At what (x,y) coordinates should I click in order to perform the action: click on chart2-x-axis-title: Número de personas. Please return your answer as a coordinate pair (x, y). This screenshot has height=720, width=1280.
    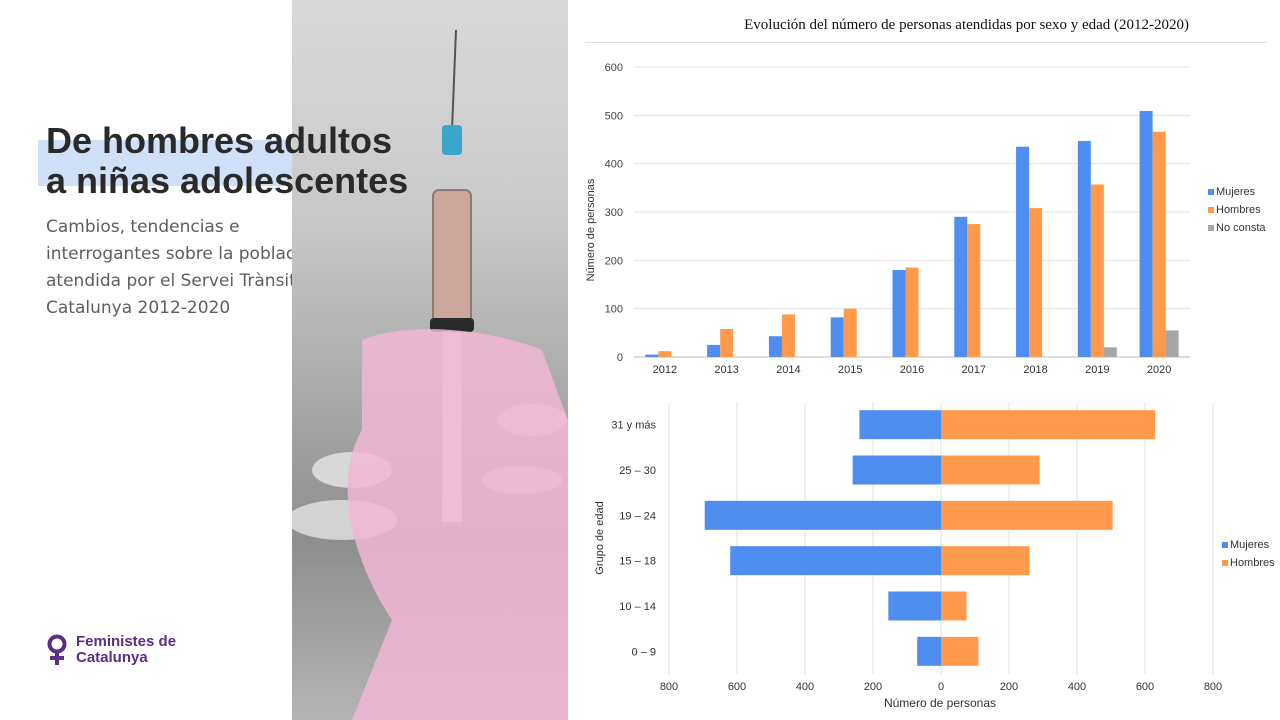
    Looking at the image, I should click on (940, 703).